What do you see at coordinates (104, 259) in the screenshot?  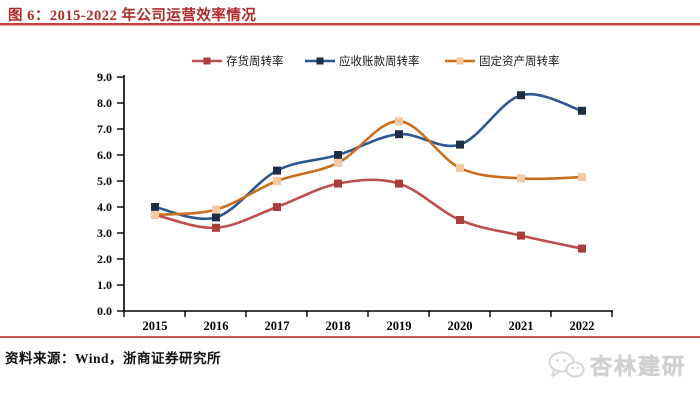 I see `y-tick-label: 2.0` at bounding box center [104, 259].